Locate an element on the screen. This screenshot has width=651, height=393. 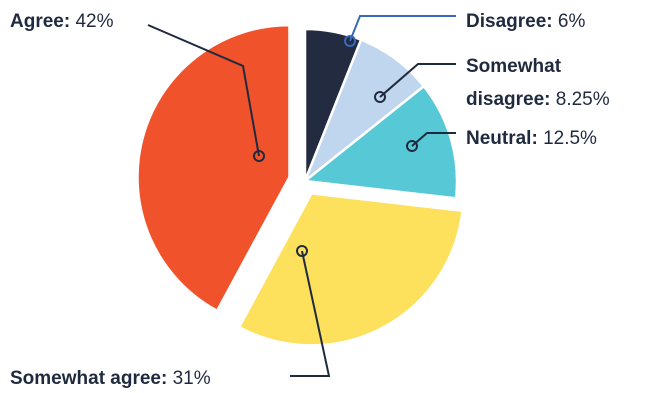
leader-line-somewhat-disagree is located at coordinates (417, 80).